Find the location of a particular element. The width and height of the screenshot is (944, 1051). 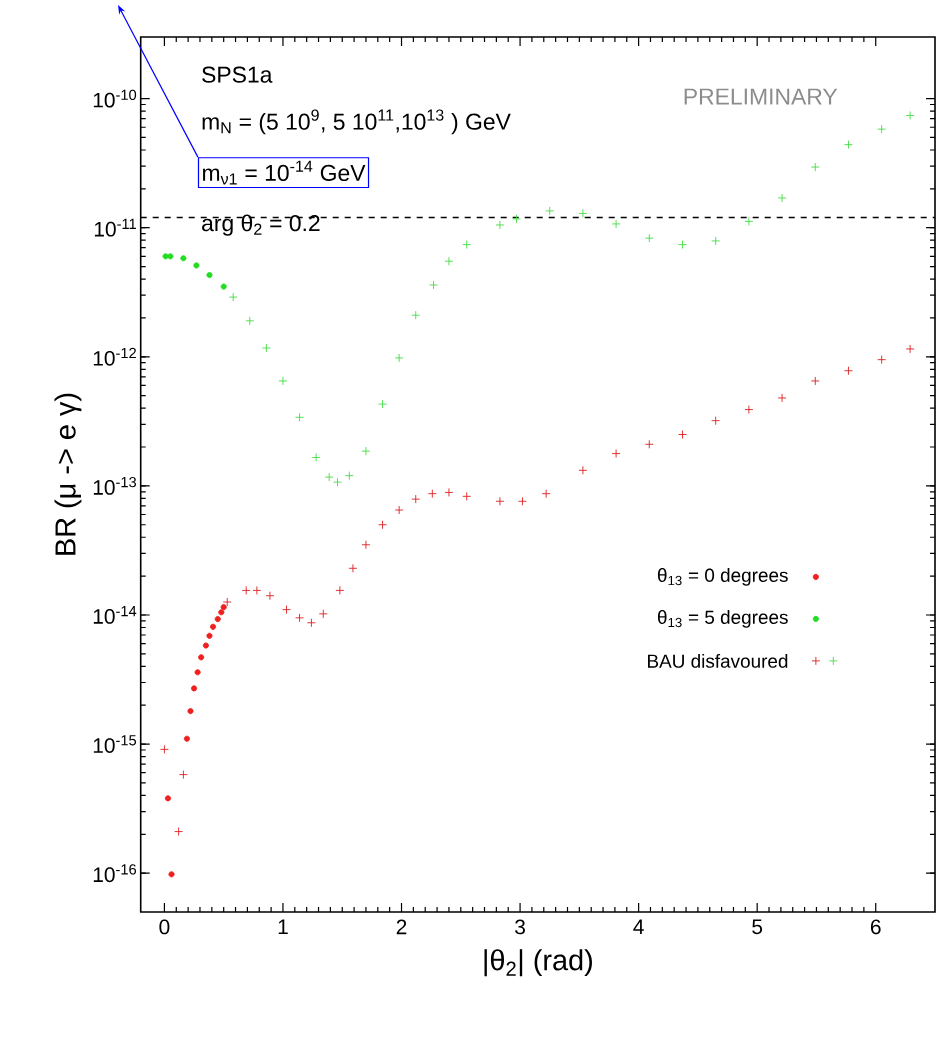

y-tick-label: 10$^{-12}$ is located at coordinates (114, 356).